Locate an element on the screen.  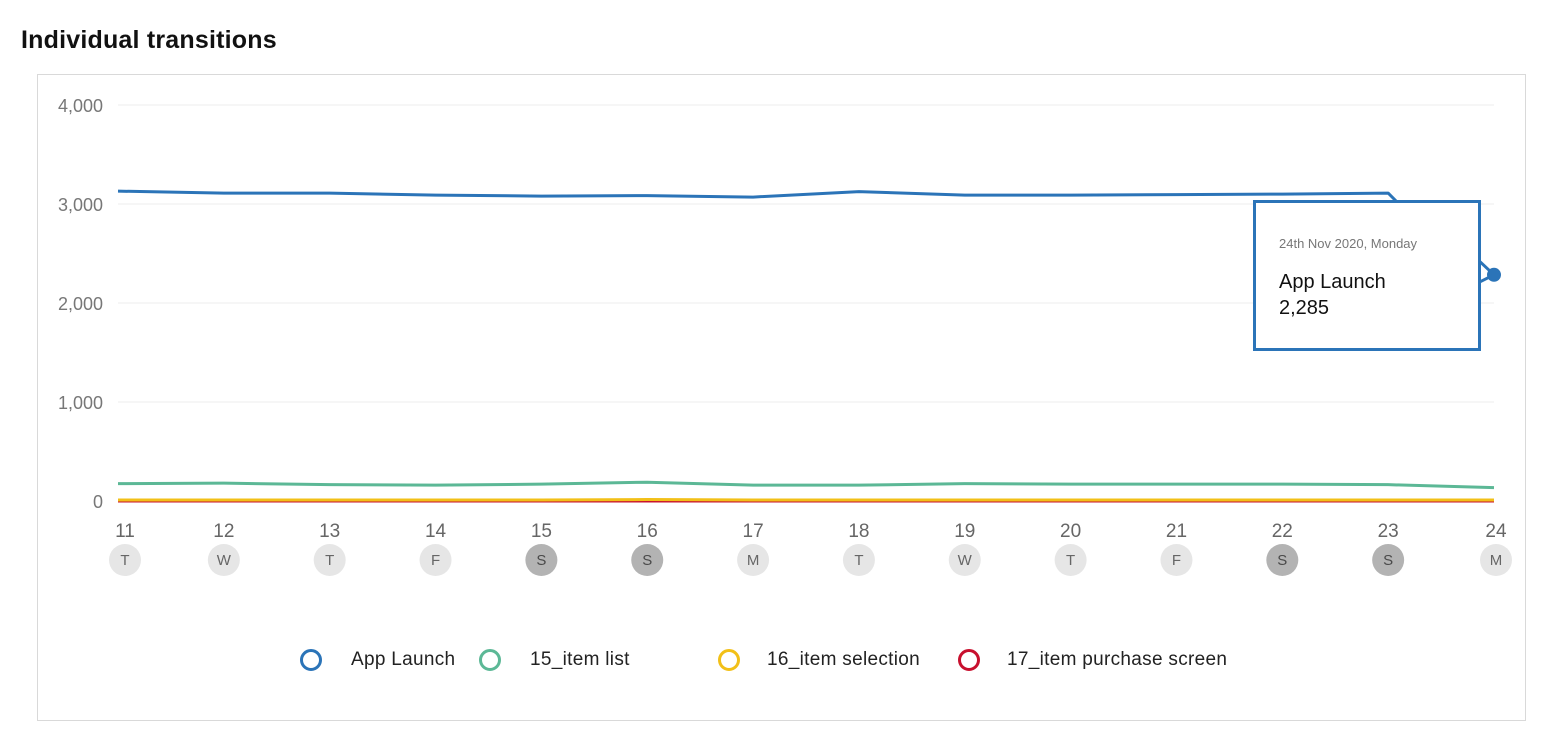
point-layer is located at coordinates (1494, 274).